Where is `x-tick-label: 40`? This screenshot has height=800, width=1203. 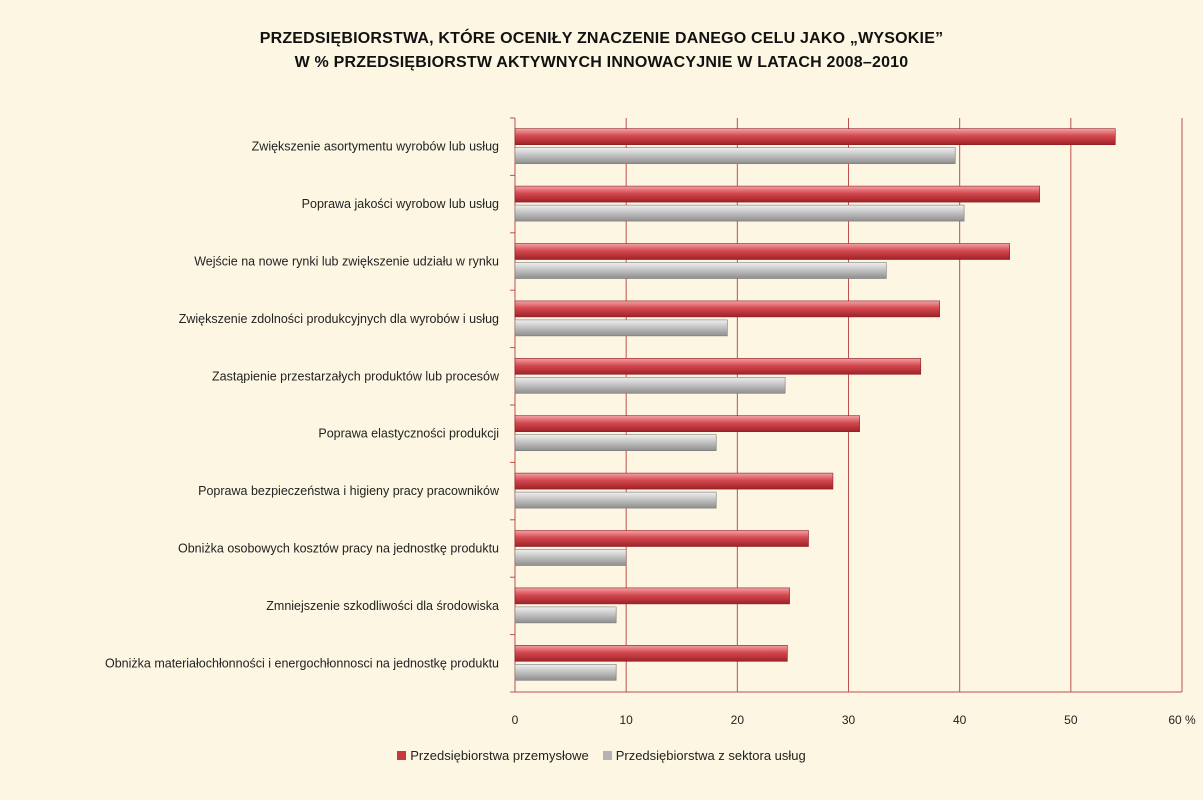
x-tick-label: 40 is located at coordinates (960, 720).